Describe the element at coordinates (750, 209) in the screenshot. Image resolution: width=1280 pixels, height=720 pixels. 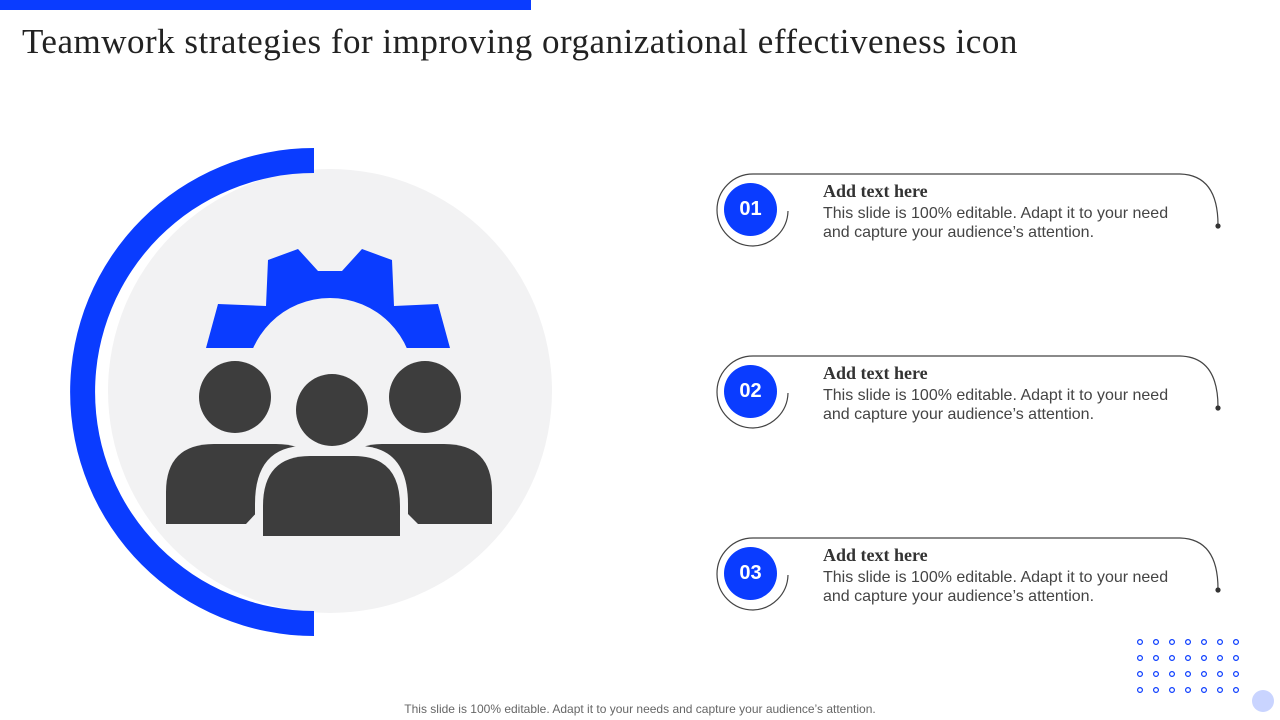
I see `step-number-badge: 01` at that location.